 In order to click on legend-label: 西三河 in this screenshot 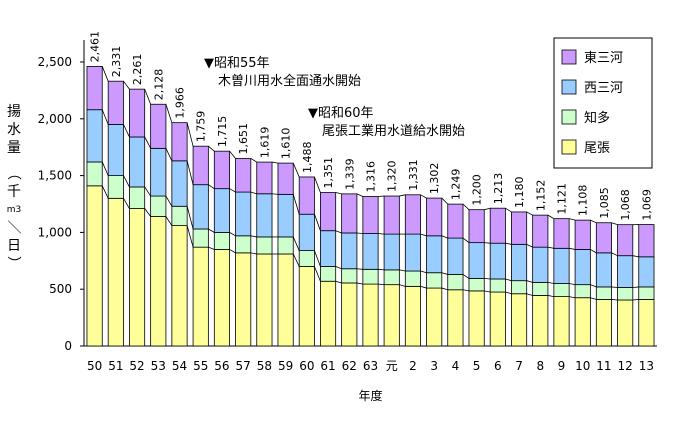, I will do `click(603, 88)`.